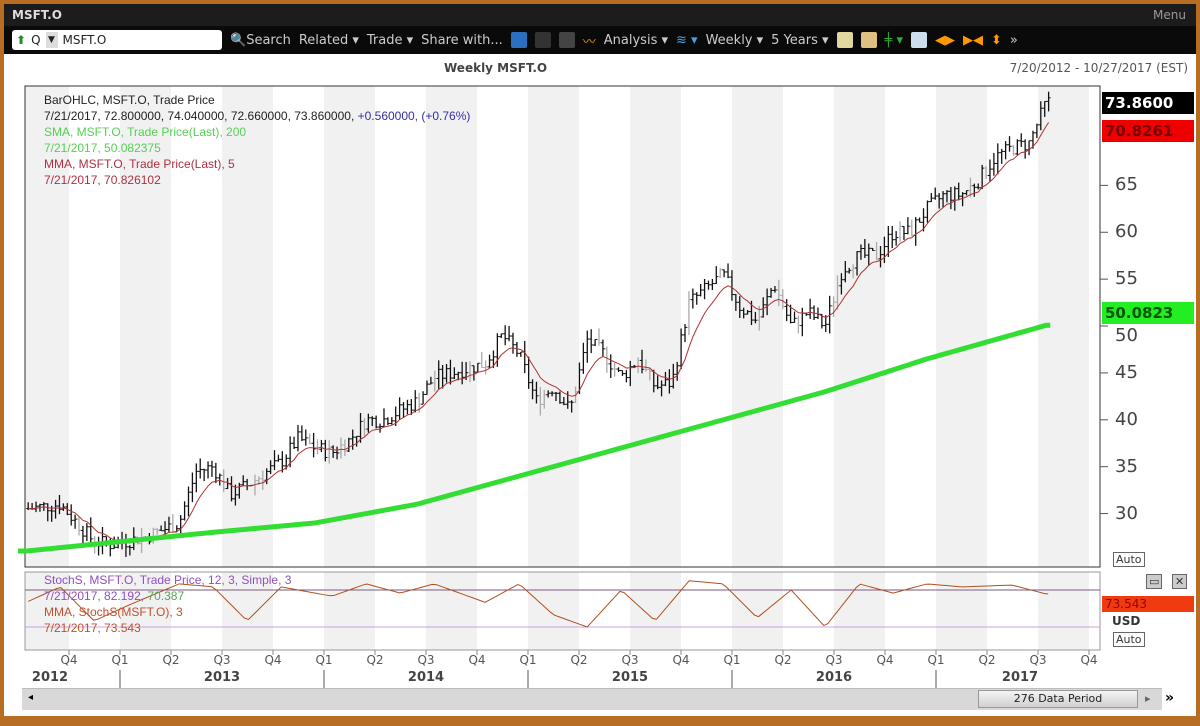 Image resolution: width=1200 pixels, height=726 pixels. What do you see at coordinates (1148, 103) in the screenshot?
I see `last-price-tag: 73.8600` at bounding box center [1148, 103].